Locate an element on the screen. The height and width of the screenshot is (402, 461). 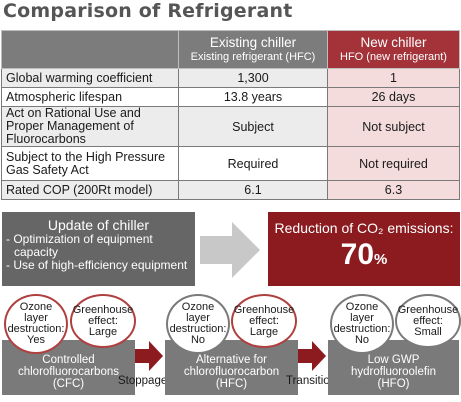
update-item: - Use of high-efficiency equipment is located at coordinates (97, 265).